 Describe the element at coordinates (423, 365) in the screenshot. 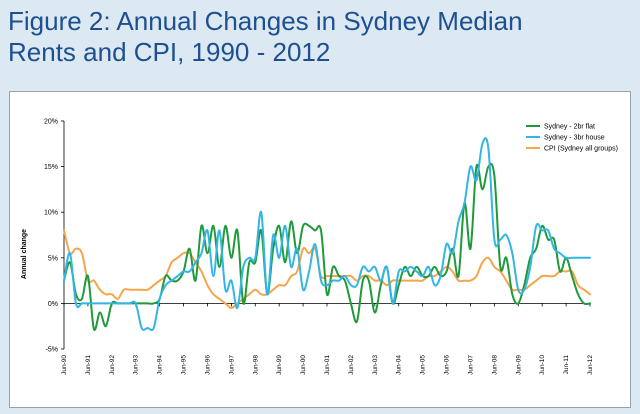

I see `x-tick-label: Jun-05` at that location.